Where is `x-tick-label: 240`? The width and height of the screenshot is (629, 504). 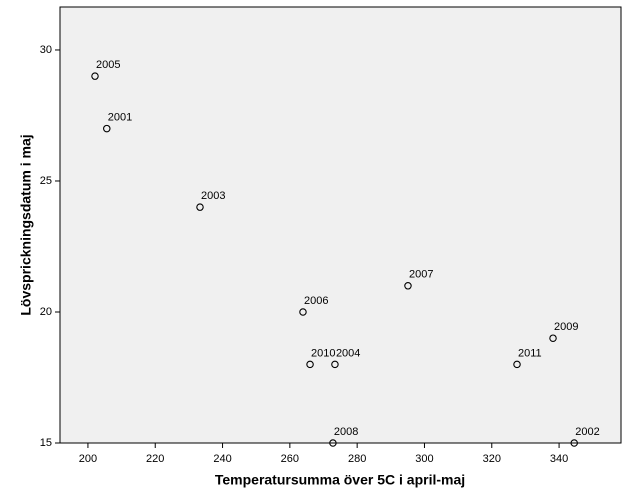
x-tick-label: 240 is located at coordinates (222, 459).